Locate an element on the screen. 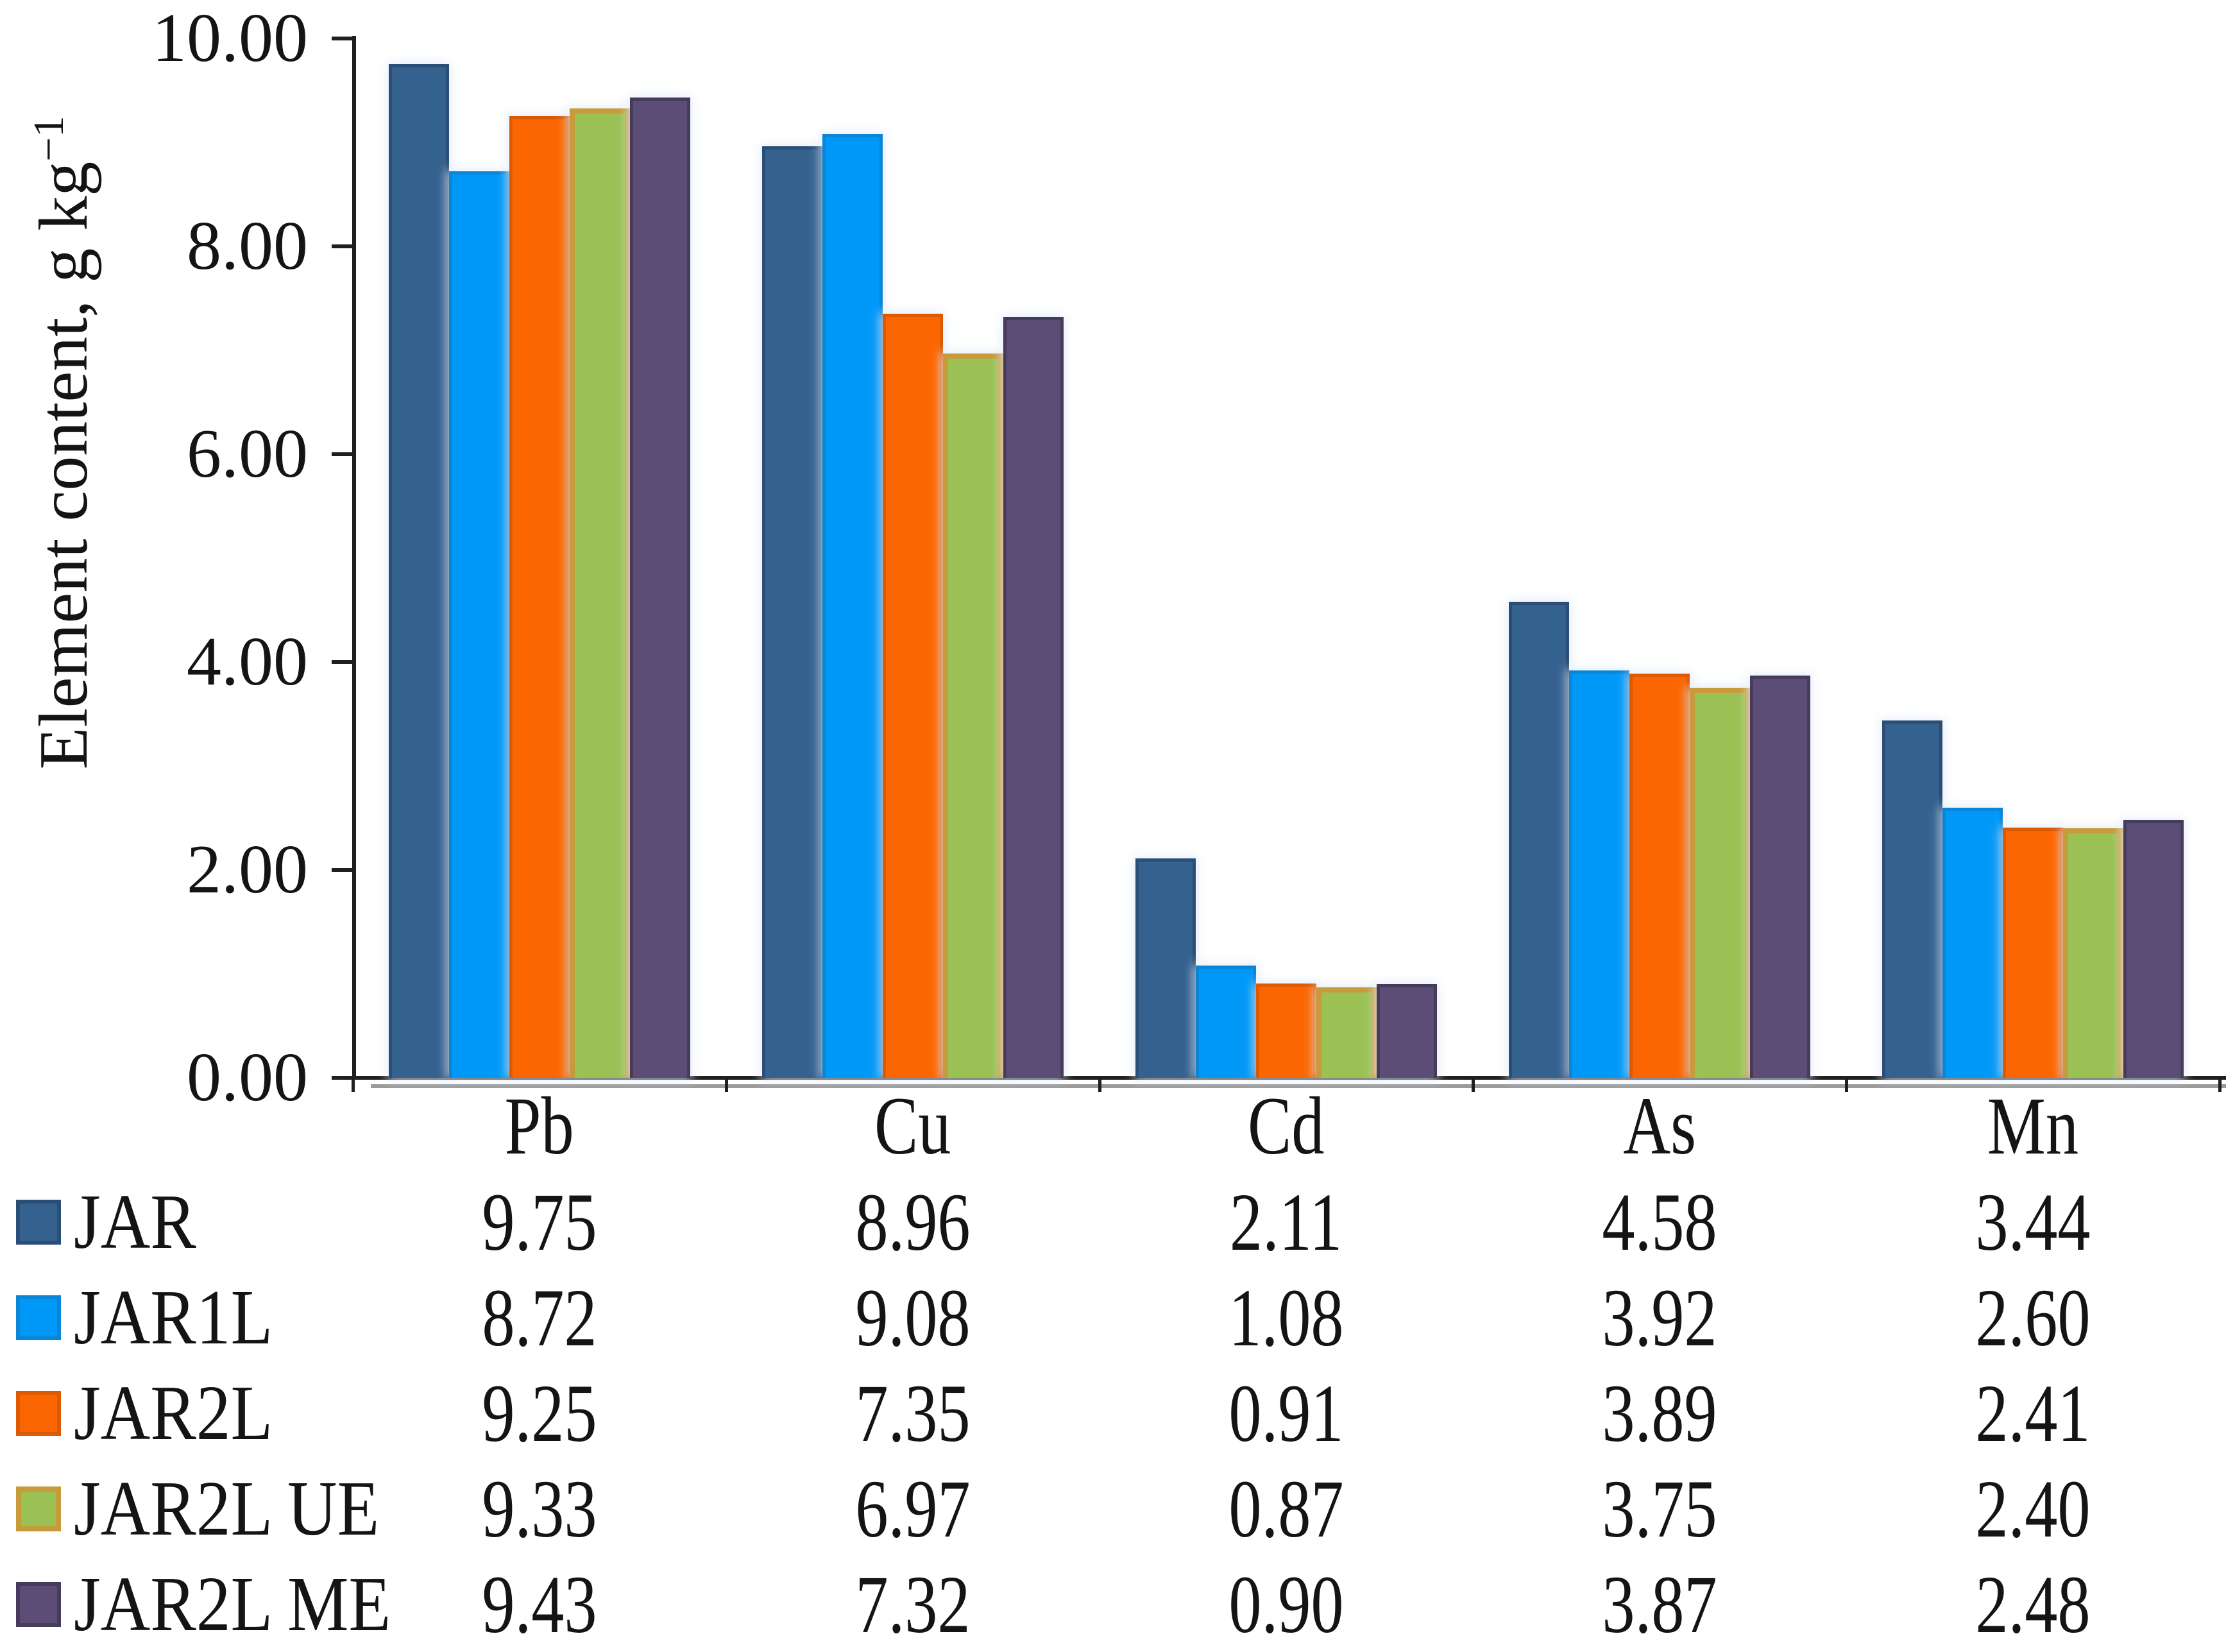 The width and height of the screenshot is (2226, 1652). value-cell: 2.48 is located at coordinates (2033, 1604).